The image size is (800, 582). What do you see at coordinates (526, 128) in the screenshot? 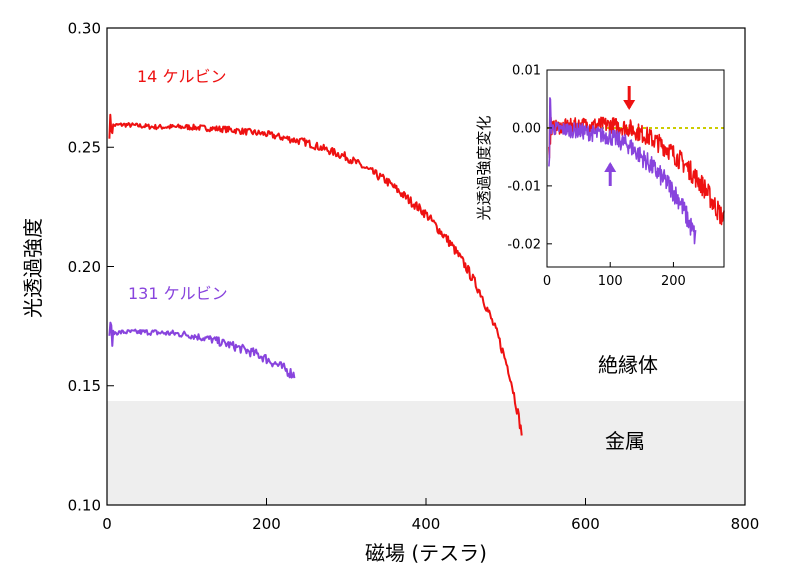
I see `y-tick-label: 0.00` at bounding box center [526, 128].